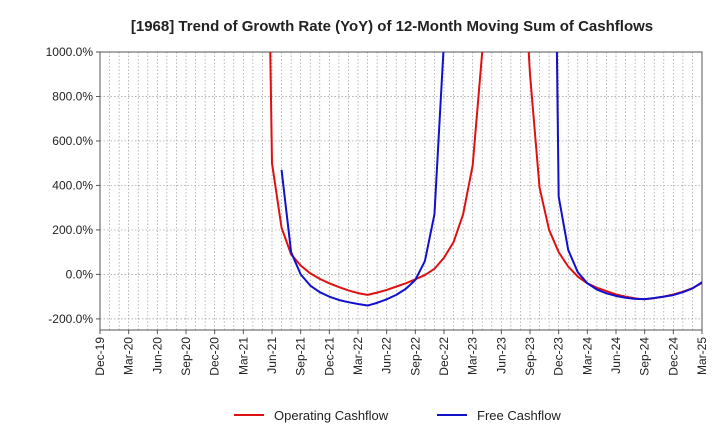 The image size is (720, 440). What do you see at coordinates (397, 415) in the screenshot?
I see `legend: Operating Cashflow Free Cashflow` at bounding box center [397, 415].